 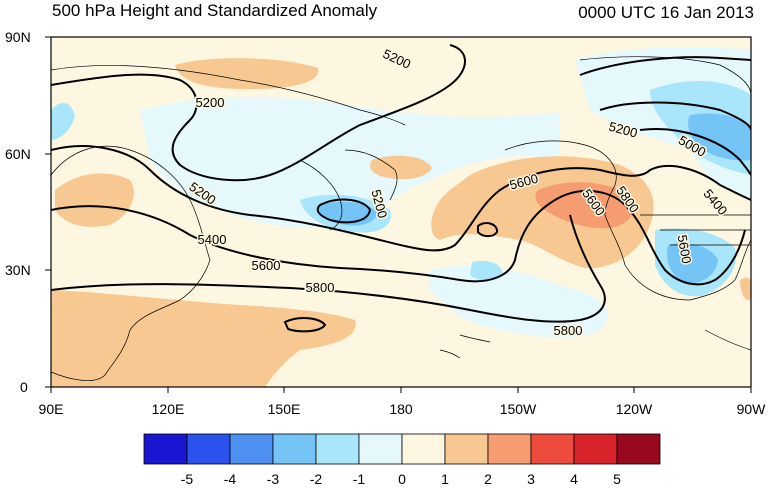 I want to click on contour-5200-kuril-low, so click(x=344, y=211).